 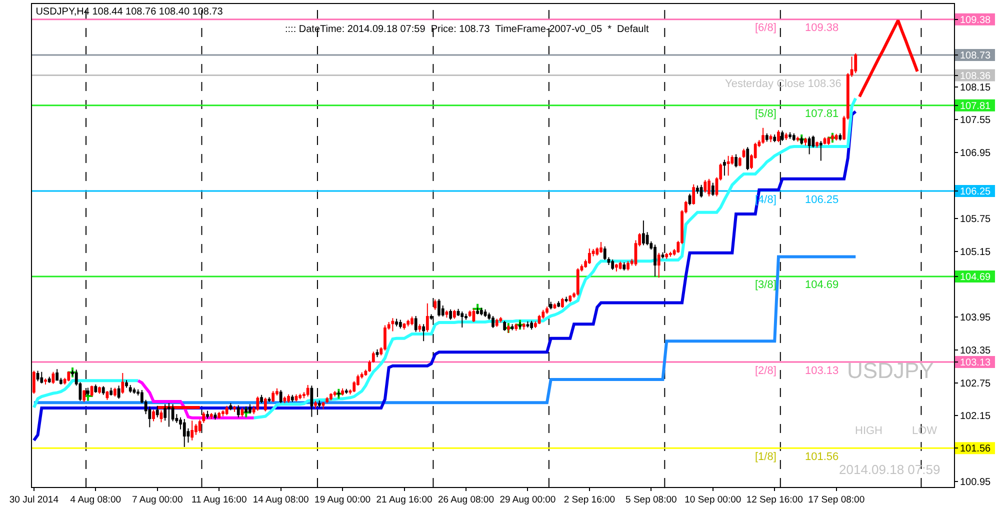 I want to click on y-tick-label: 107.81, so click(x=976, y=106).